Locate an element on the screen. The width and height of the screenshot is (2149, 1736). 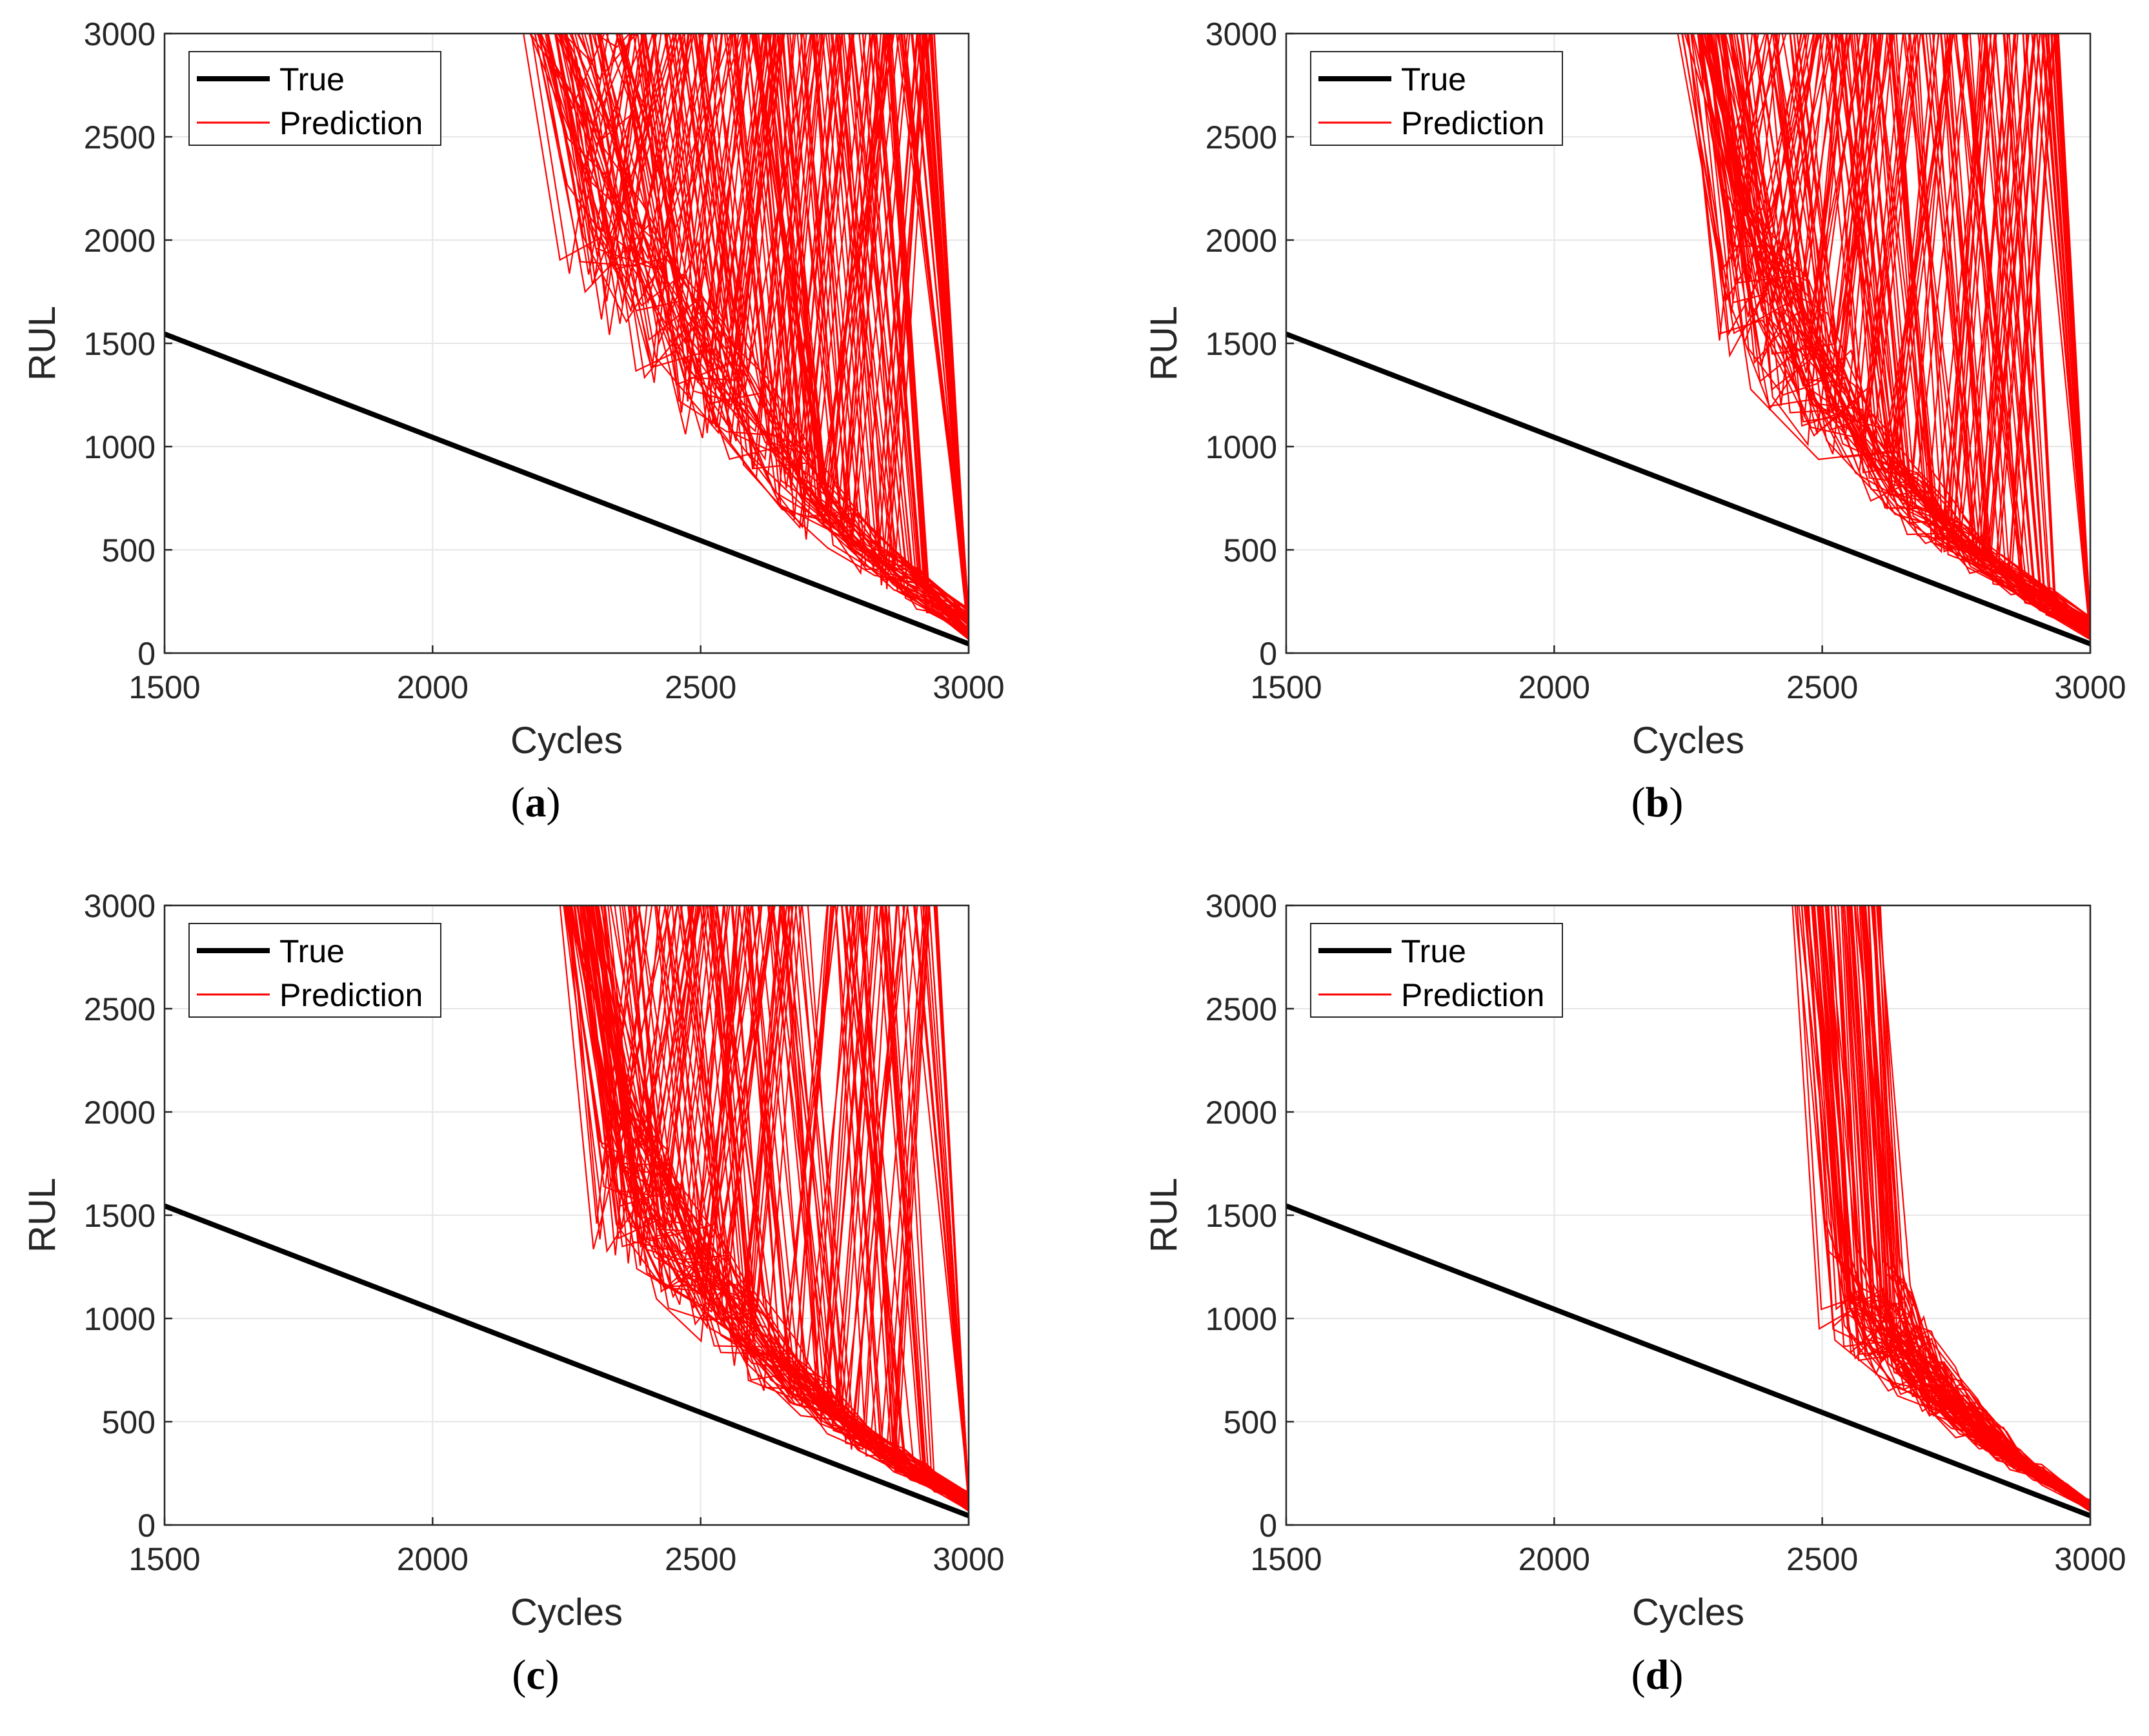
panel-caption: (c) is located at coordinates (535, 1675).